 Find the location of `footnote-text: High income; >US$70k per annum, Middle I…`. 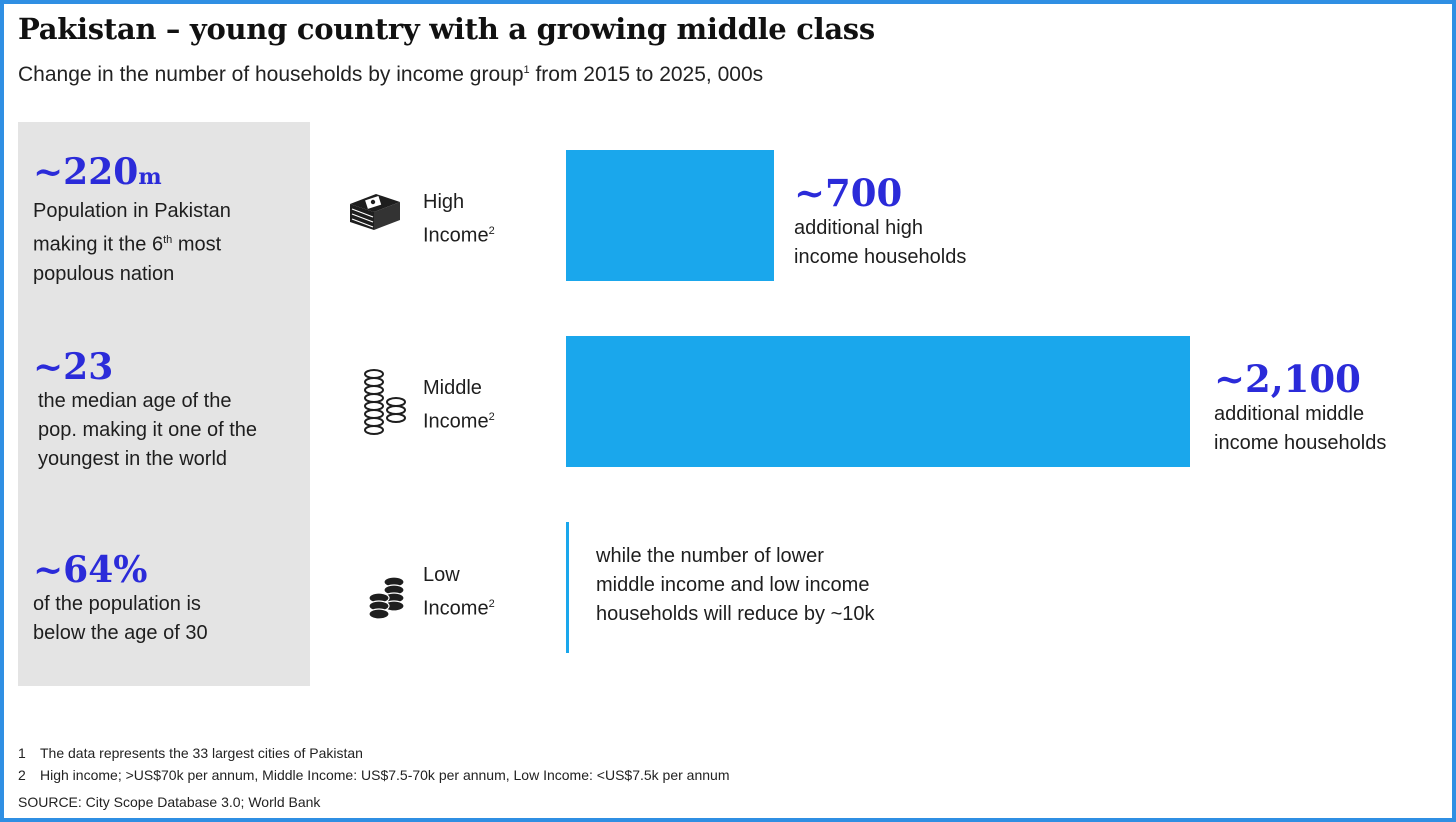

footnote-text: High income; >US$70k per annum, Middle I… is located at coordinates (385, 775).